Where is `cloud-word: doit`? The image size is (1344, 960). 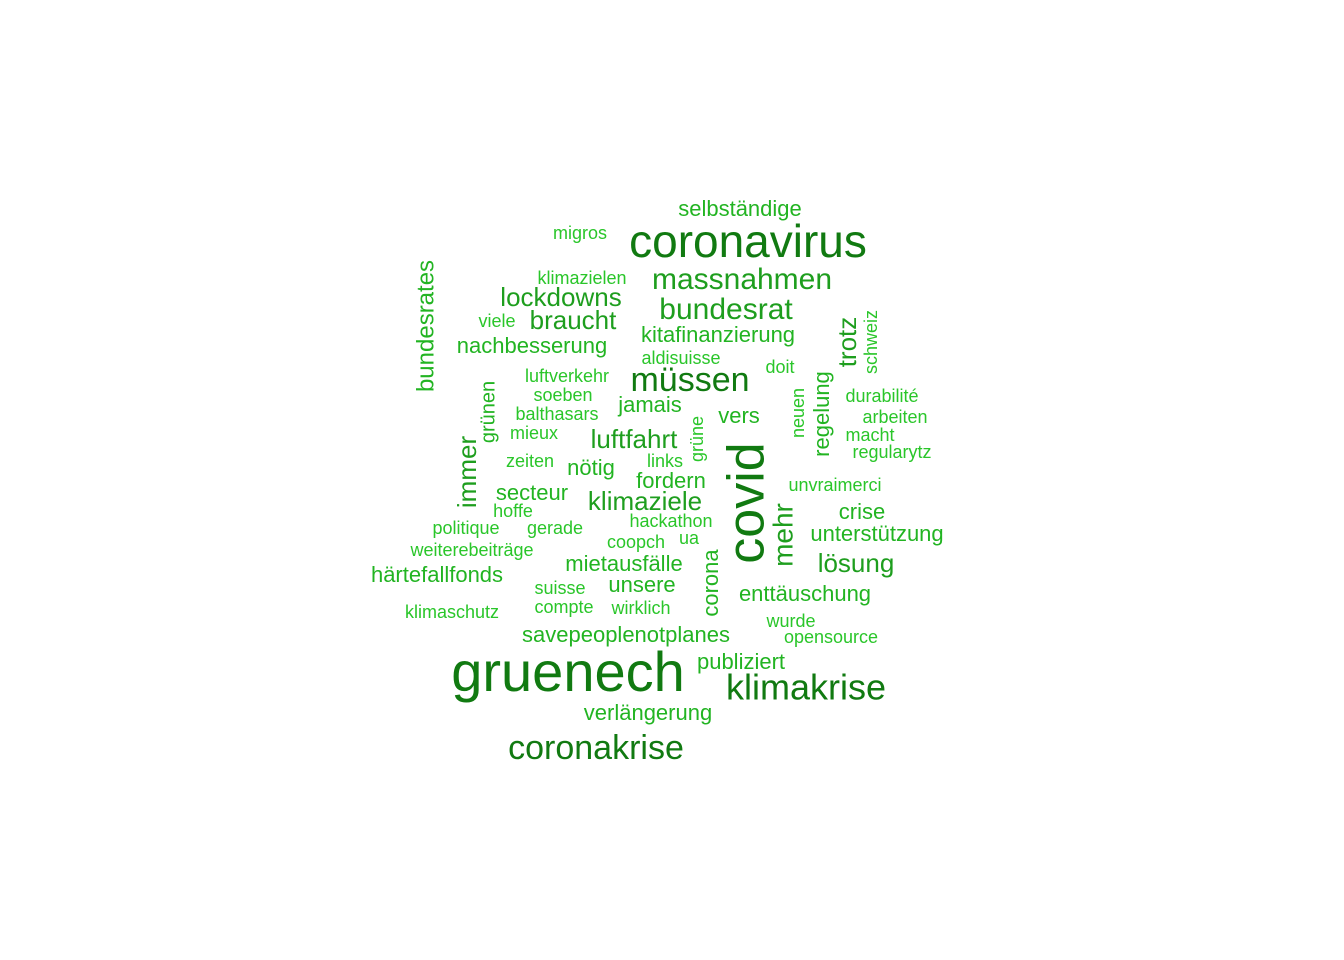
cloud-word: doit is located at coordinates (779, 367).